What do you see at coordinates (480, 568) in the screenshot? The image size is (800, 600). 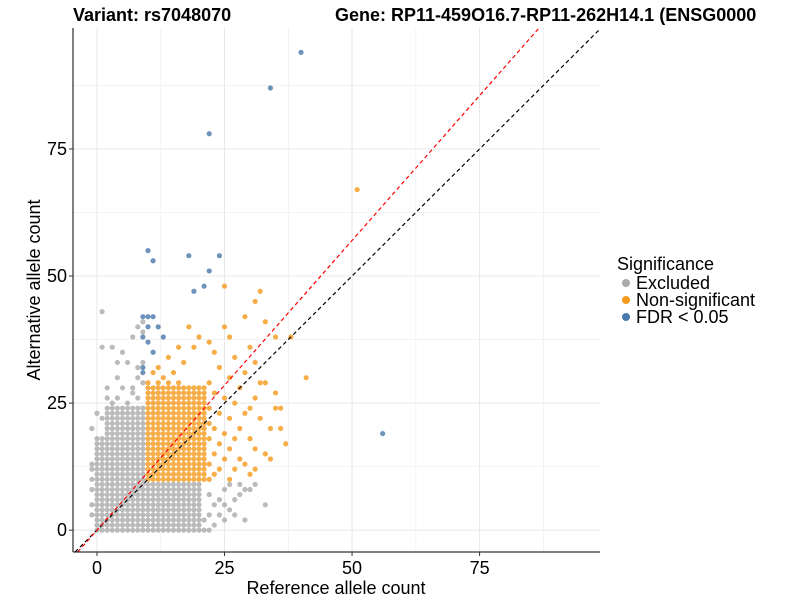 I see `x-tick-label: 75` at bounding box center [480, 568].